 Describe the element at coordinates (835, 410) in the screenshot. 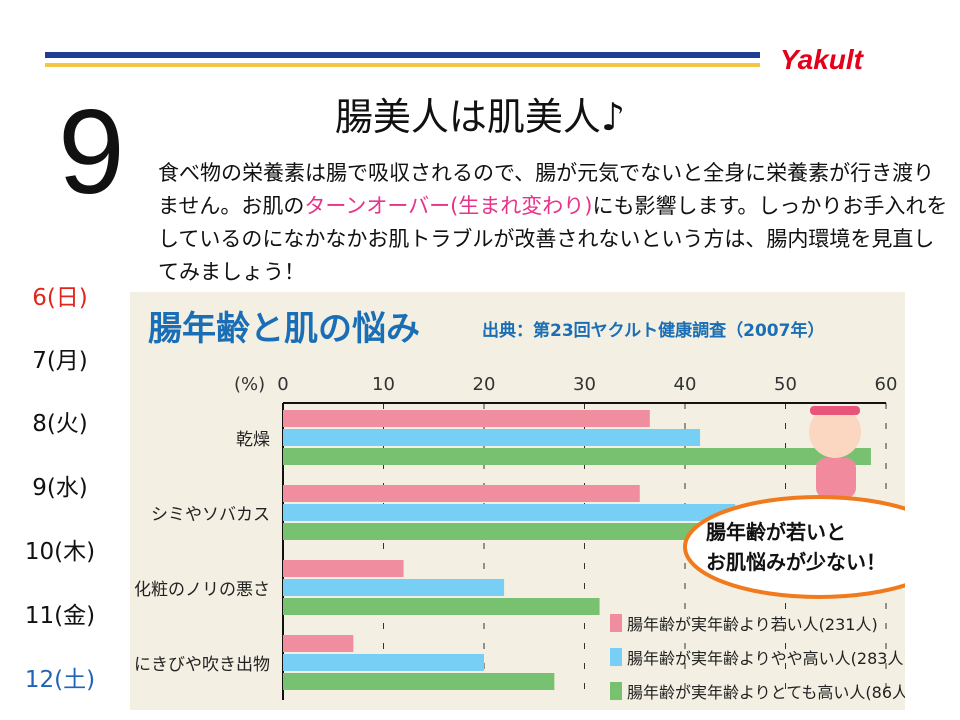

I see `headband-icon` at that location.